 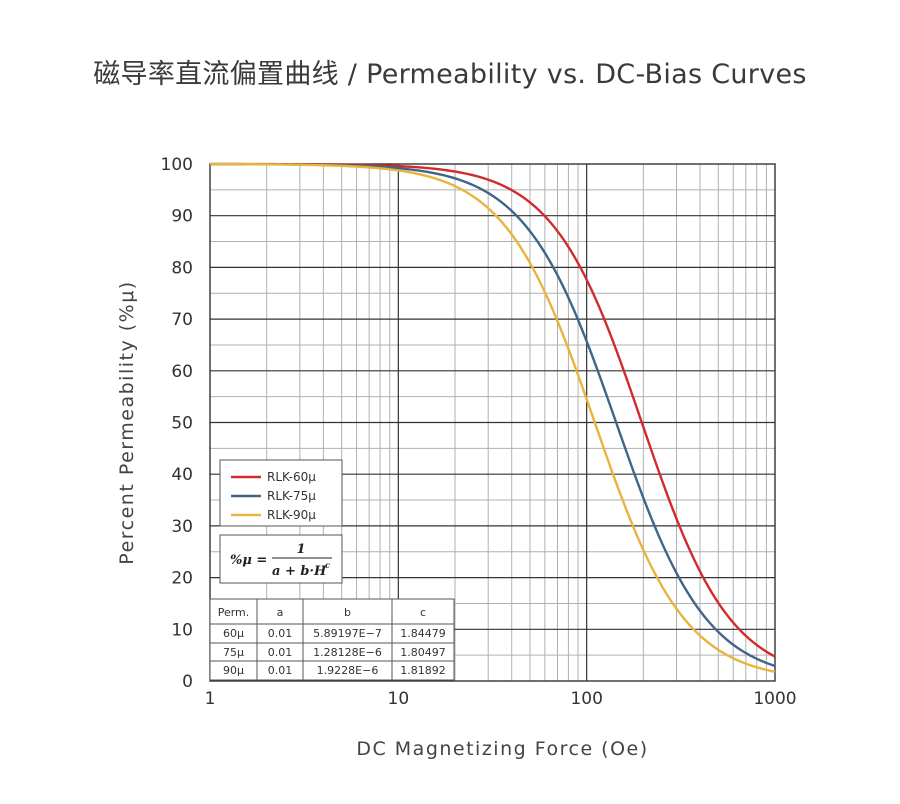 I want to click on table-cell: 75μ, so click(x=233, y=652).